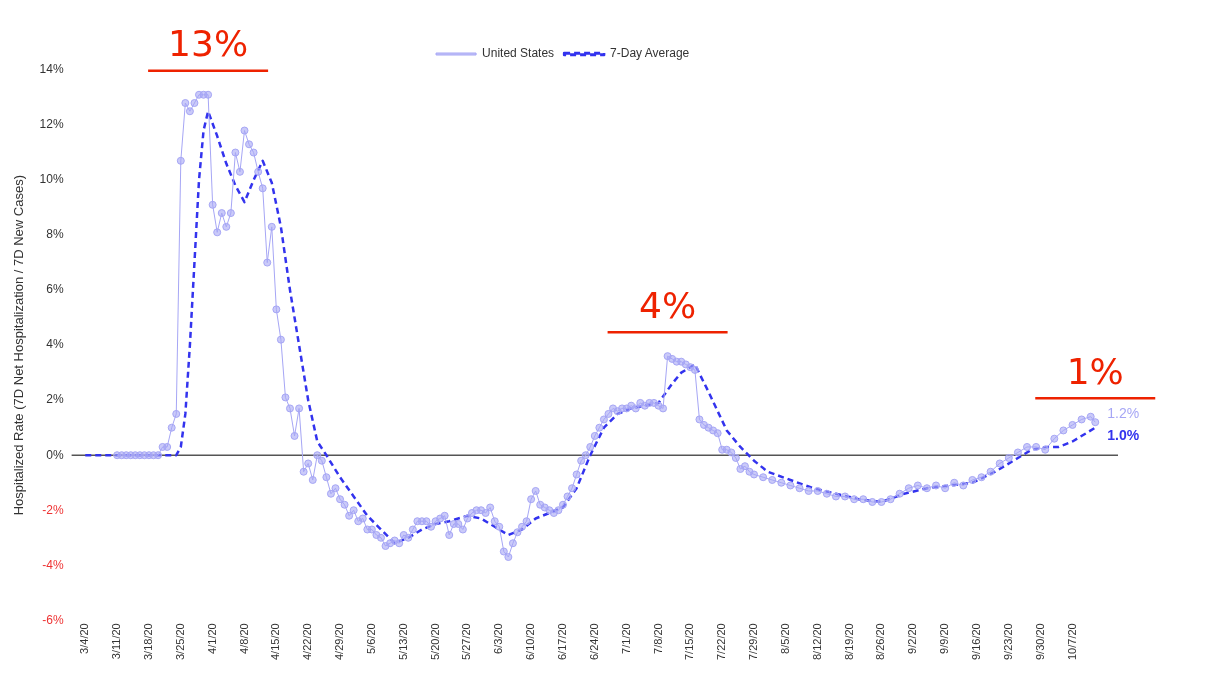 This screenshot has width=1209, height=674. What do you see at coordinates (721, 641) in the screenshot?
I see `x-tick-label: 7/22/20` at bounding box center [721, 641].